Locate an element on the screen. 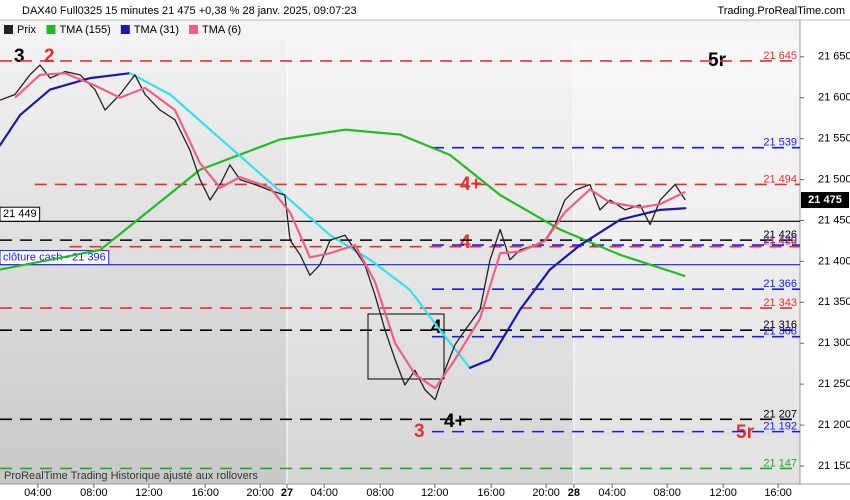 The height and width of the screenshot is (500, 850). level-label: 21 426 is located at coordinates (780, 235).